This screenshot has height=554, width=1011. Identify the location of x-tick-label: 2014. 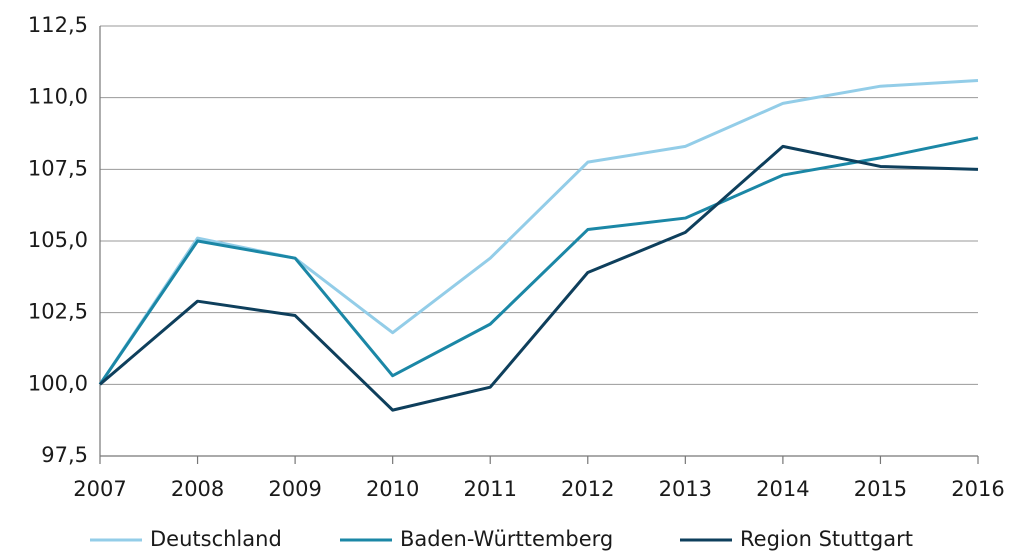
(782, 489).